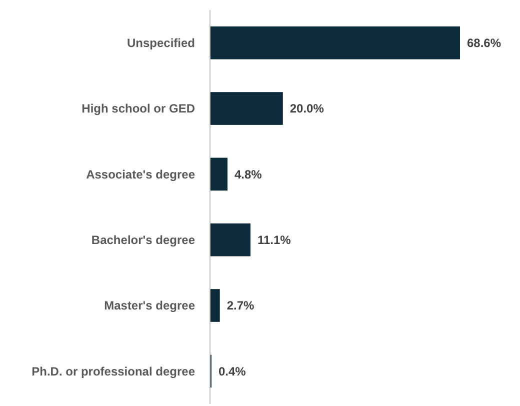  Describe the element at coordinates (232, 371) in the screenshot. I see `data-label: 0.4%` at that location.